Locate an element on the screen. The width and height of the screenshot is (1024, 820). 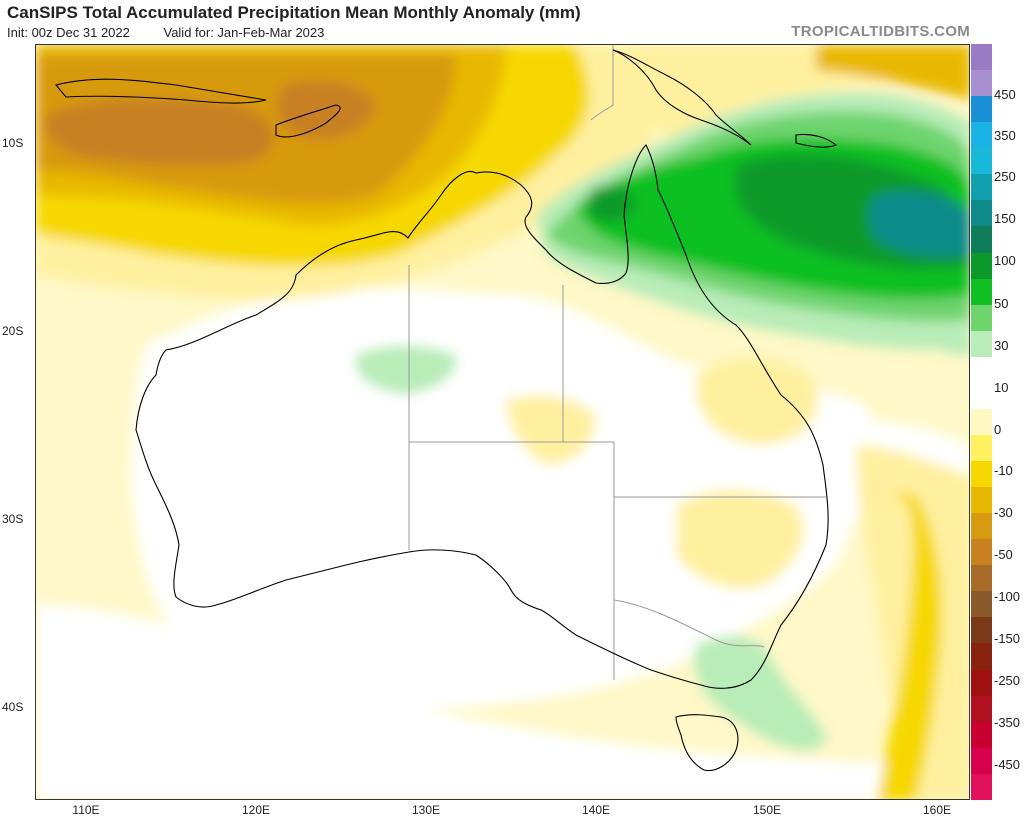
legend-label: -50 is located at coordinates (1003, 554).